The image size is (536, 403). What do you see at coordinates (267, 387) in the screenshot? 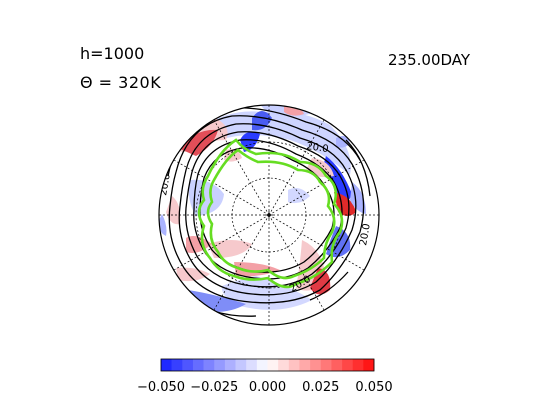
I see `colorbar-tick-label: 0.000` at bounding box center [267, 387].